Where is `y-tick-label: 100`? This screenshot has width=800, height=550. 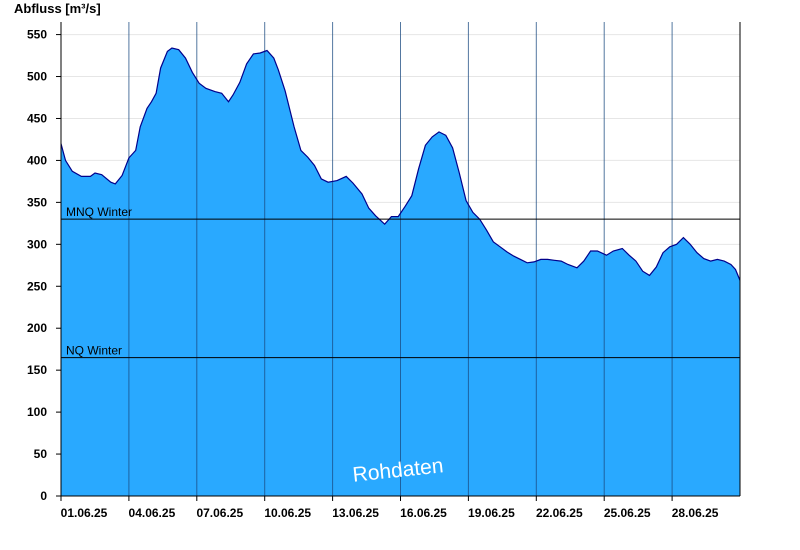
y-tick-label: 100 is located at coordinates (37, 412).